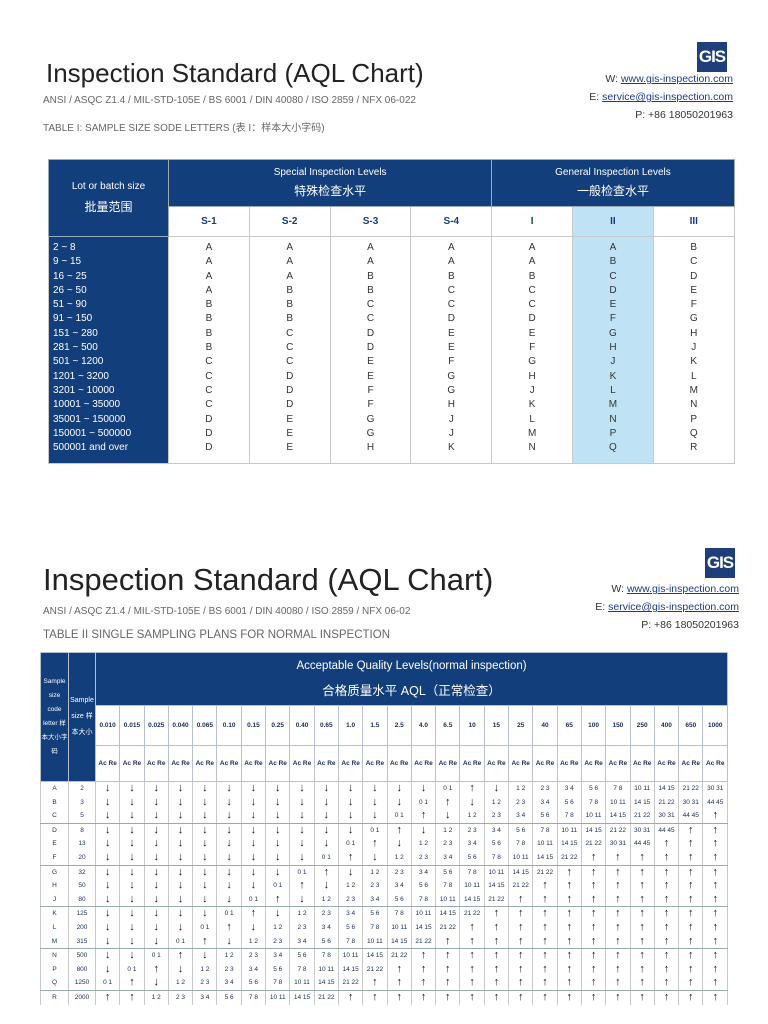 Image resolution: width=768 pixels, height=1024 pixels. What do you see at coordinates (289, 221) in the screenshot?
I see `level-header: S-2` at bounding box center [289, 221].